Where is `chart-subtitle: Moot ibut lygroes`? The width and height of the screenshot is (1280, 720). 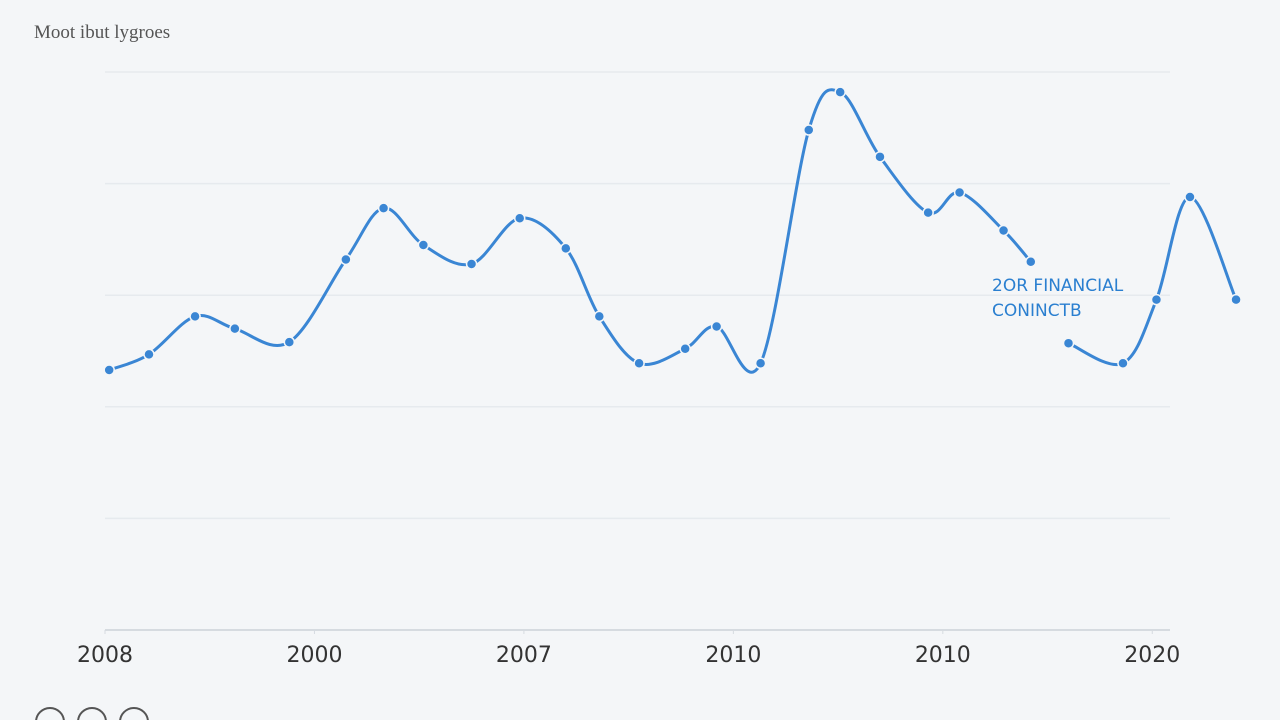
chart-subtitle: Moot ibut lygroes is located at coordinates (102, 32).